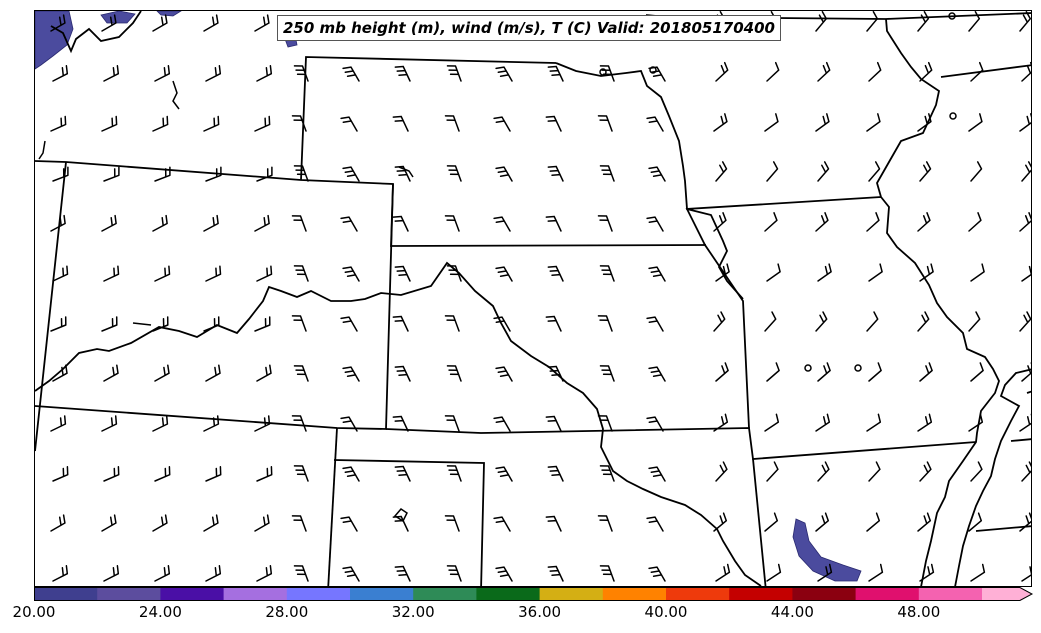 This screenshot has height=633, width=1041. I want to click on colorbar-tick-label: 20.00, so click(34, 612).